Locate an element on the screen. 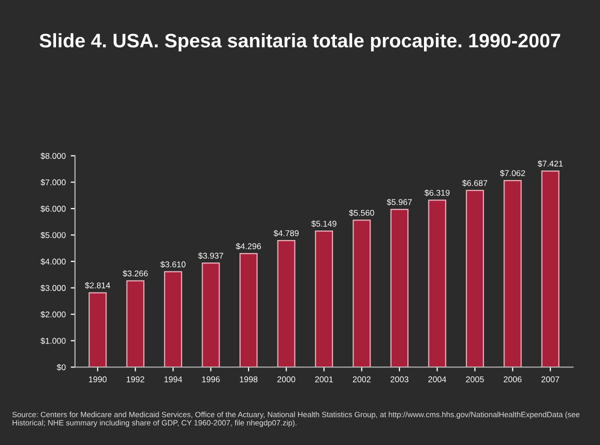 The height and width of the screenshot is (445, 600). y-tick-label: $4.000 is located at coordinates (53, 262).